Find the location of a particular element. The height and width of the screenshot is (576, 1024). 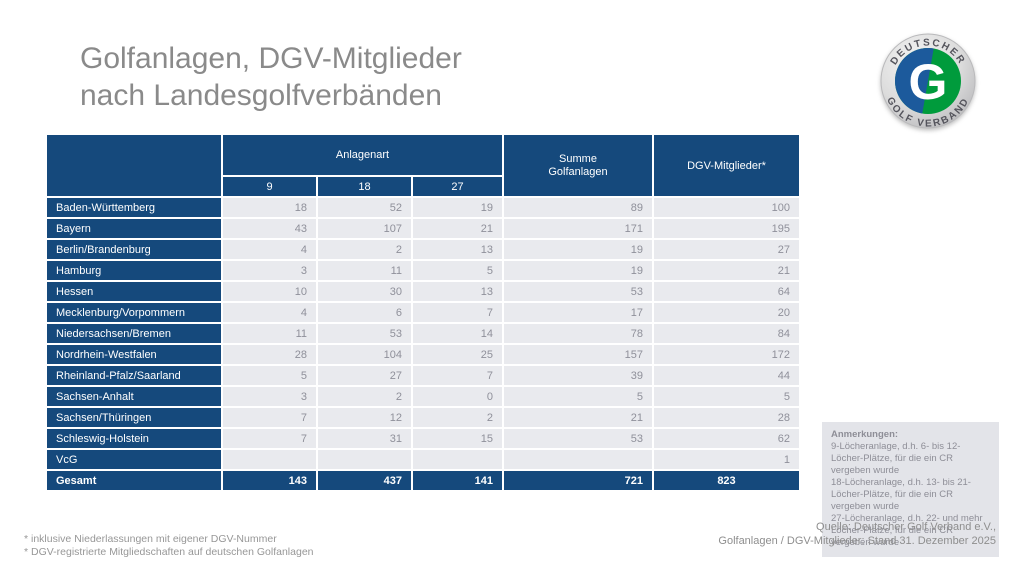

total-row-label: Gesamt is located at coordinates (134, 480).